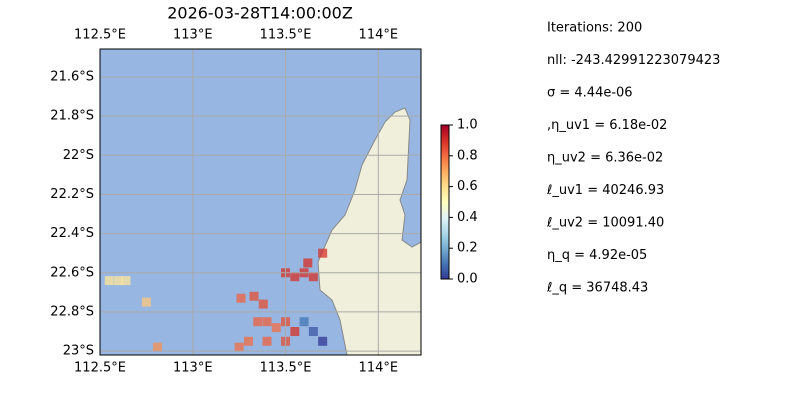 This screenshot has height=400, width=800. What do you see at coordinates (467, 279) in the screenshot?
I see `colorbar-tick-label: 0.0` at bounding box center [467, 279].